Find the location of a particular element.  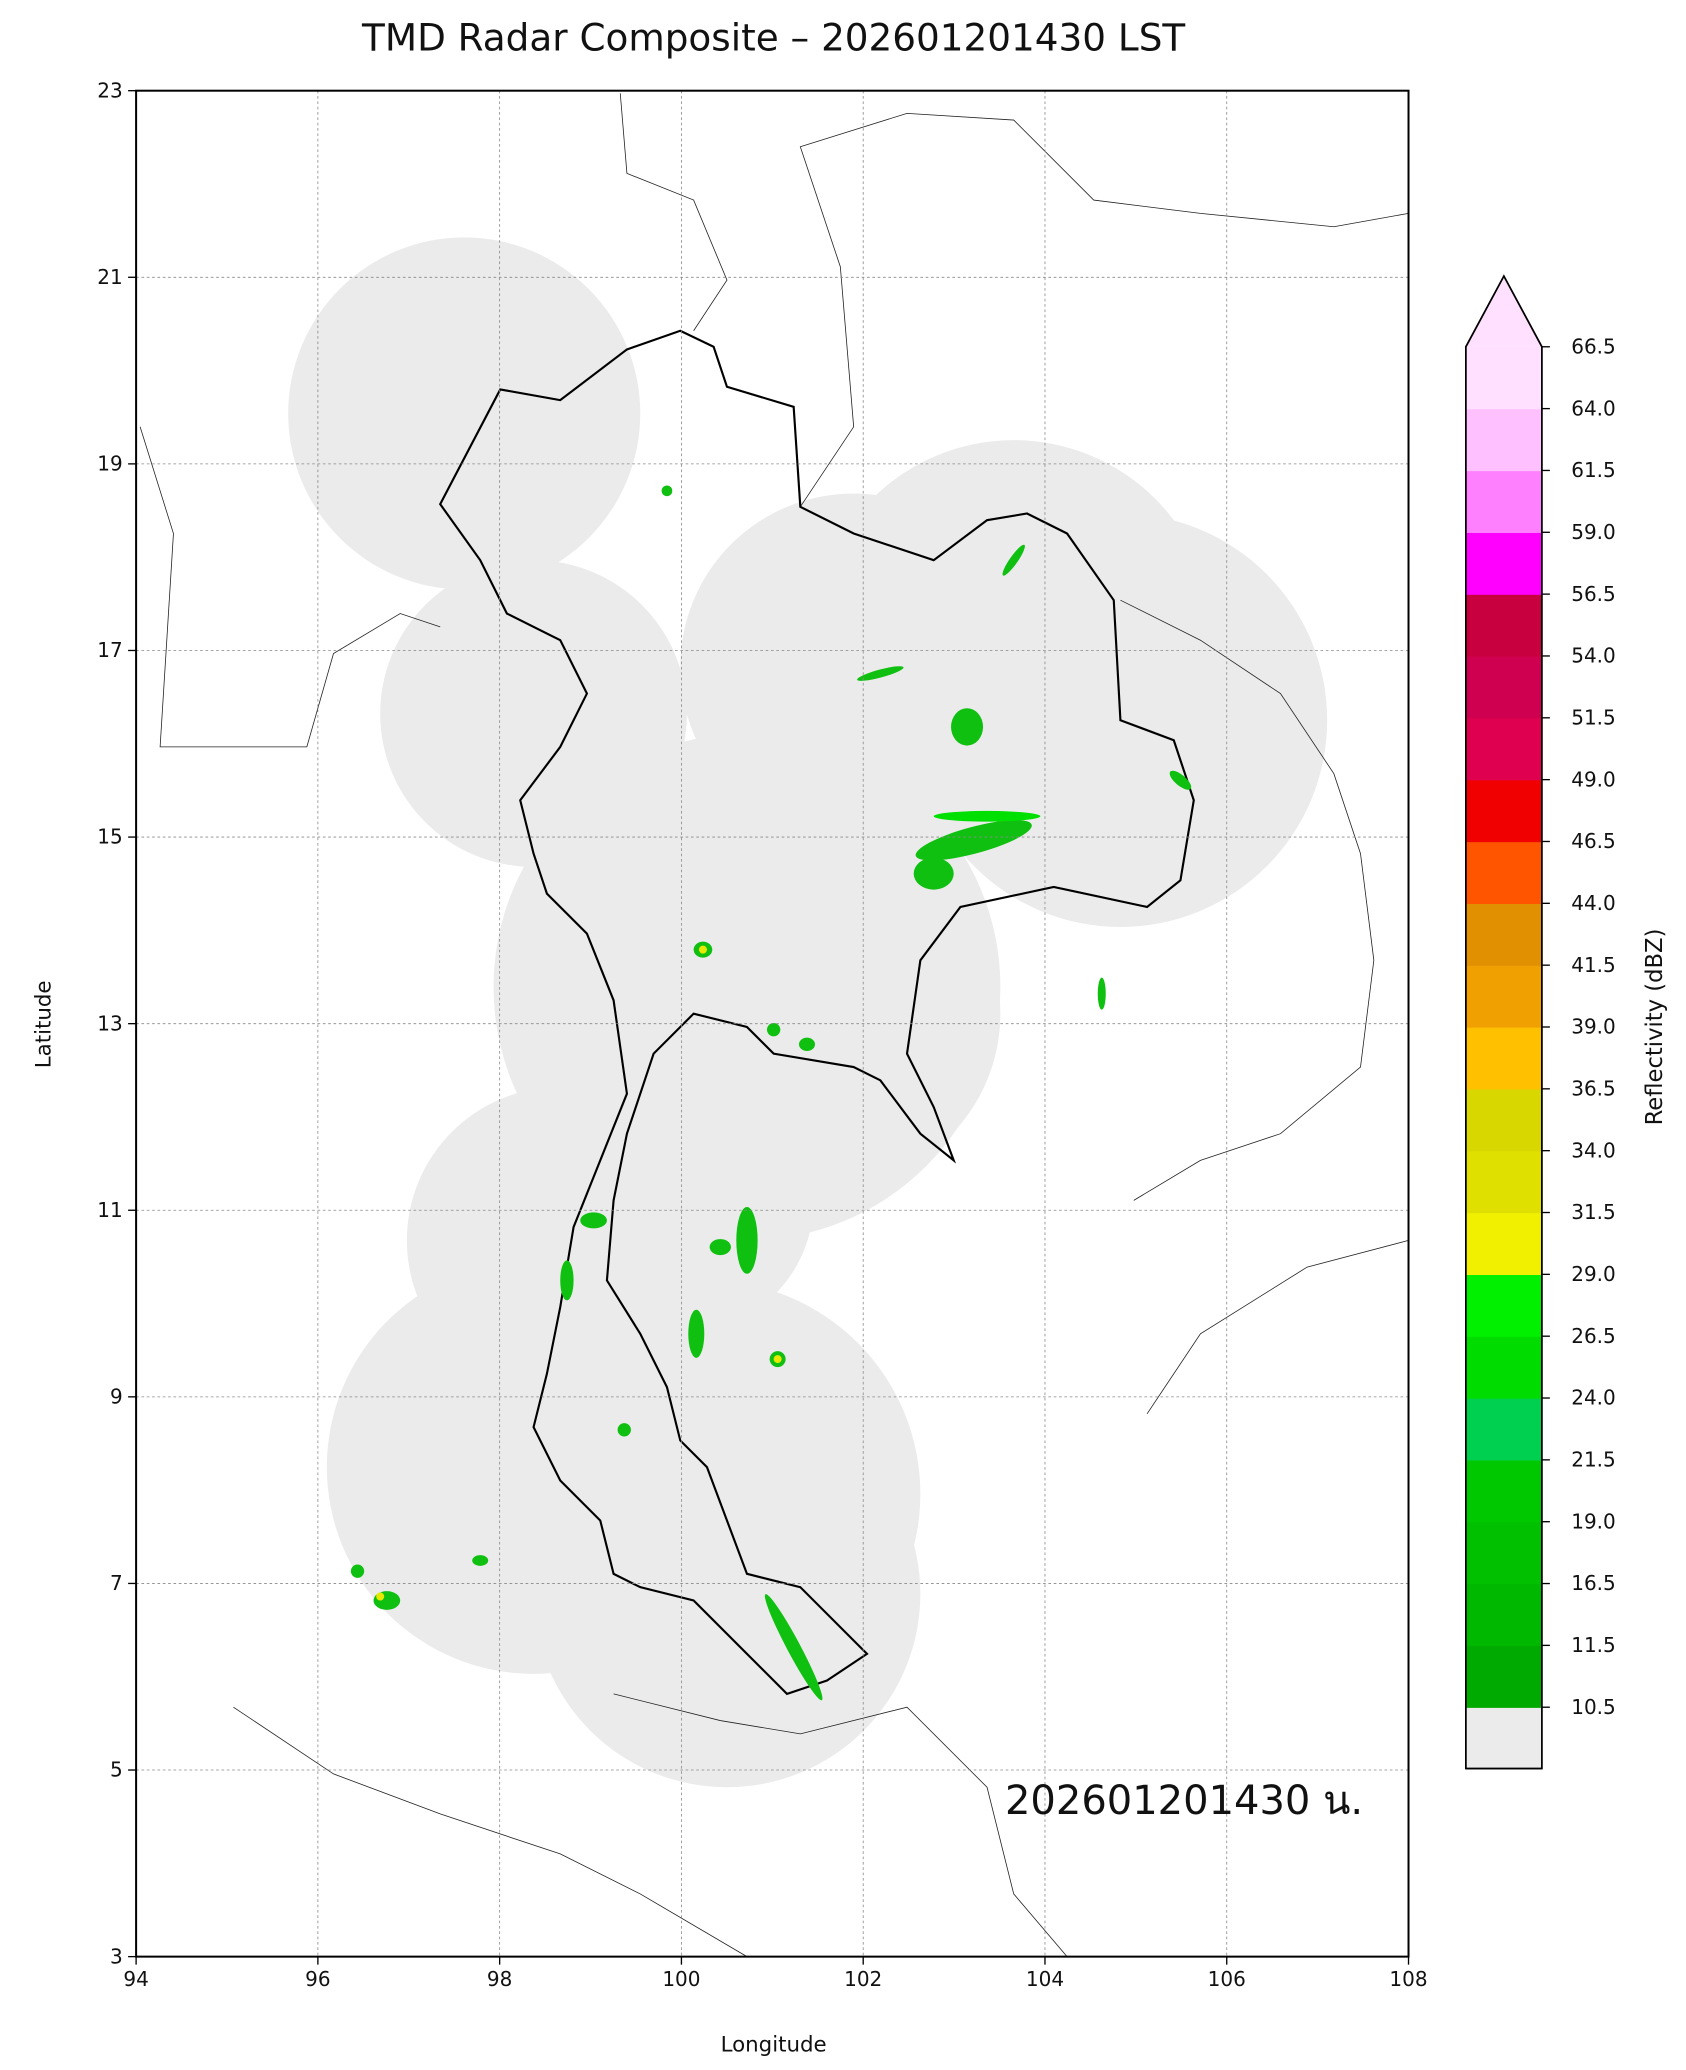

colorbar-tick-label: 11.5 is located at coordinates (1593, 1645).